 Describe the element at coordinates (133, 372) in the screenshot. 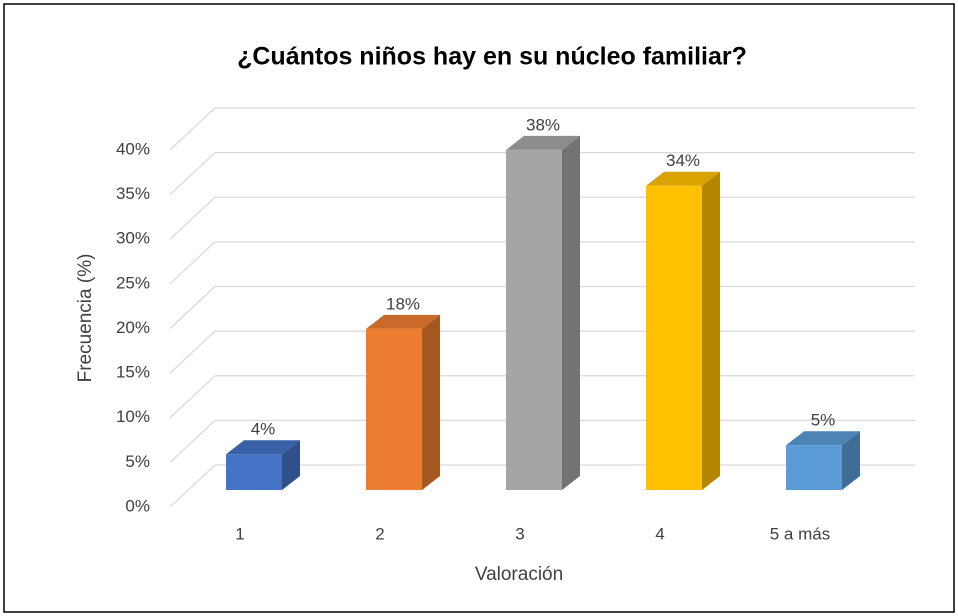

I see `y-tick-label: 15%` at that location.